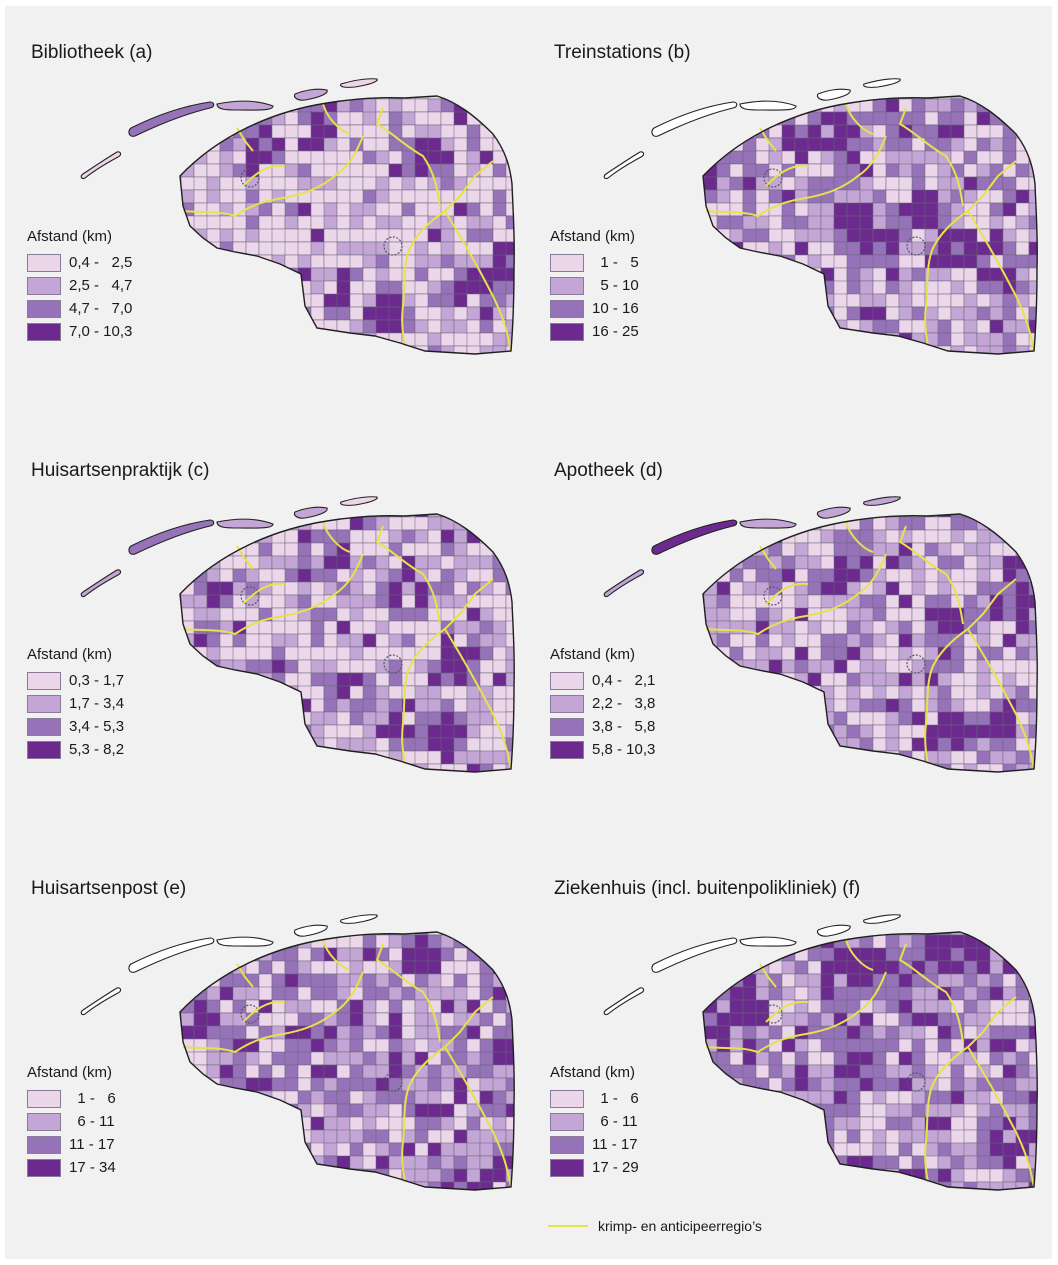  Describe the element at coordinates (624, 165) in the screenshot. I see `island` at that location.